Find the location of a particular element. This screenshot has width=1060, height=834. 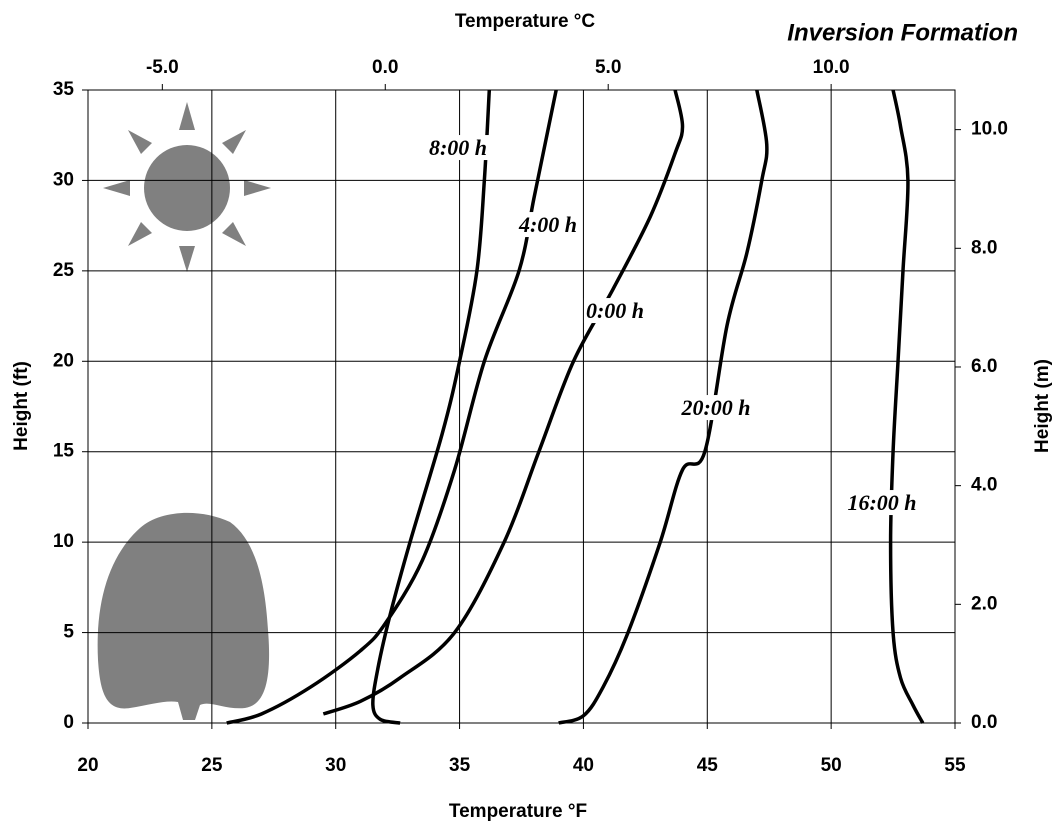

y-tick-label: 0 is located at coordinates (68, 722).